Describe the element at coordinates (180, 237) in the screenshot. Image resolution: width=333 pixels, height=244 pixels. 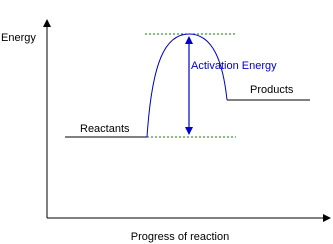
I see `x-axis-label: Progress of reaction` at that location.